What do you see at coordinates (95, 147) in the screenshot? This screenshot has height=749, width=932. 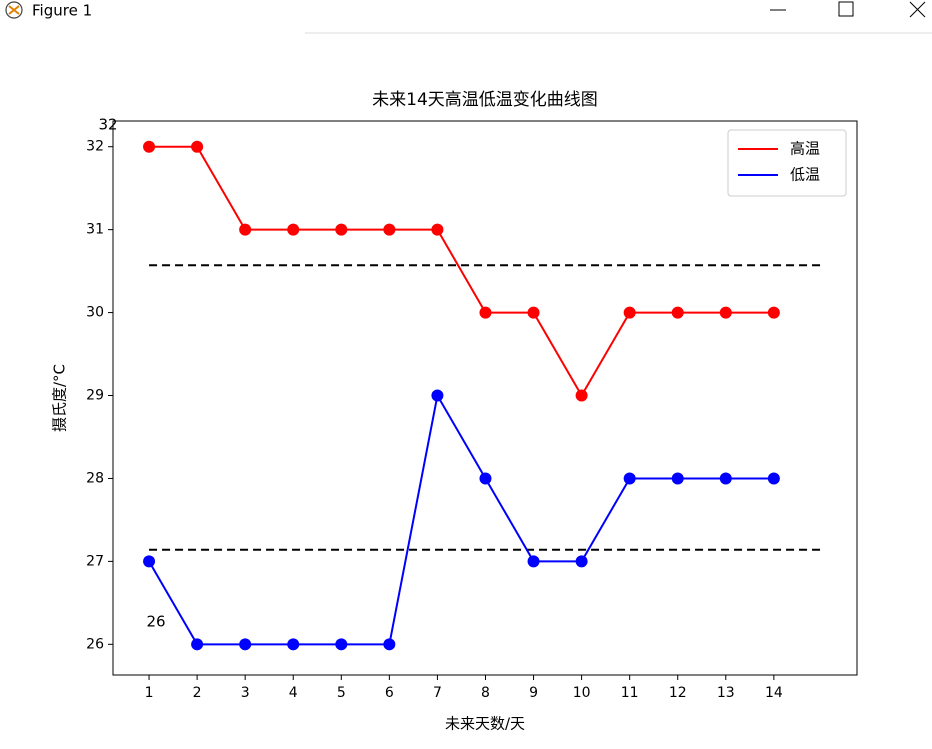 I see `y-tick-label: 32` at bounding box center [95, 147].